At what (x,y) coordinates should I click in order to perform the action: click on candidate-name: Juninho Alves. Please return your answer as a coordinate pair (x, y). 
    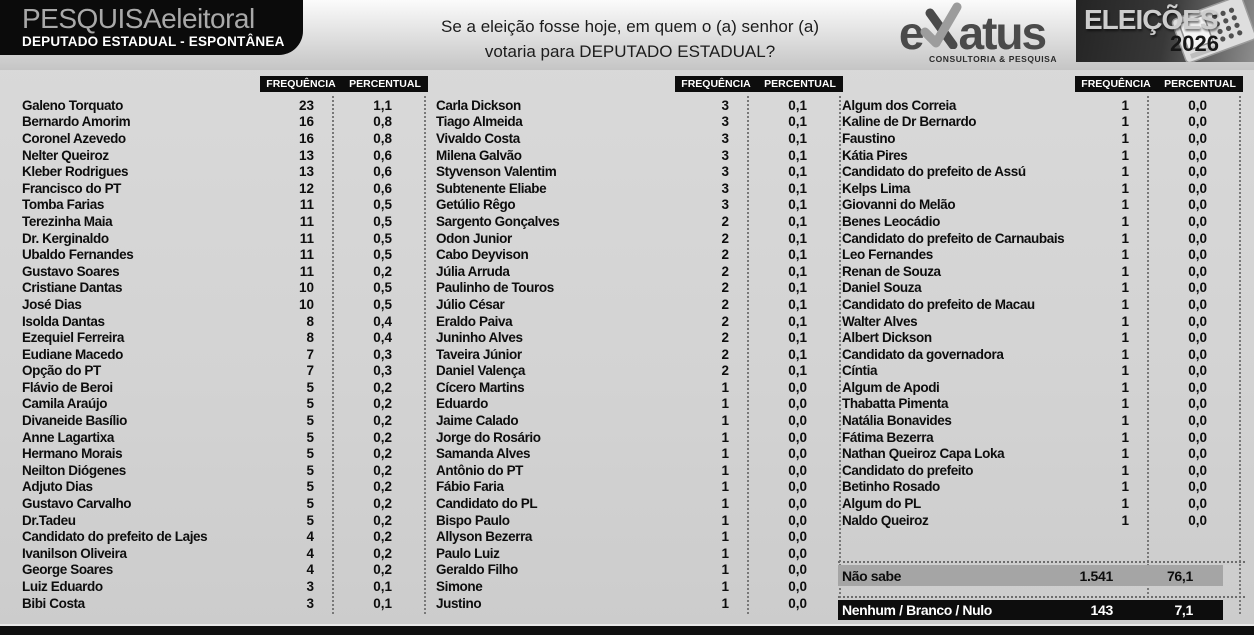
    Looking at the image, I should click on (479, 338).